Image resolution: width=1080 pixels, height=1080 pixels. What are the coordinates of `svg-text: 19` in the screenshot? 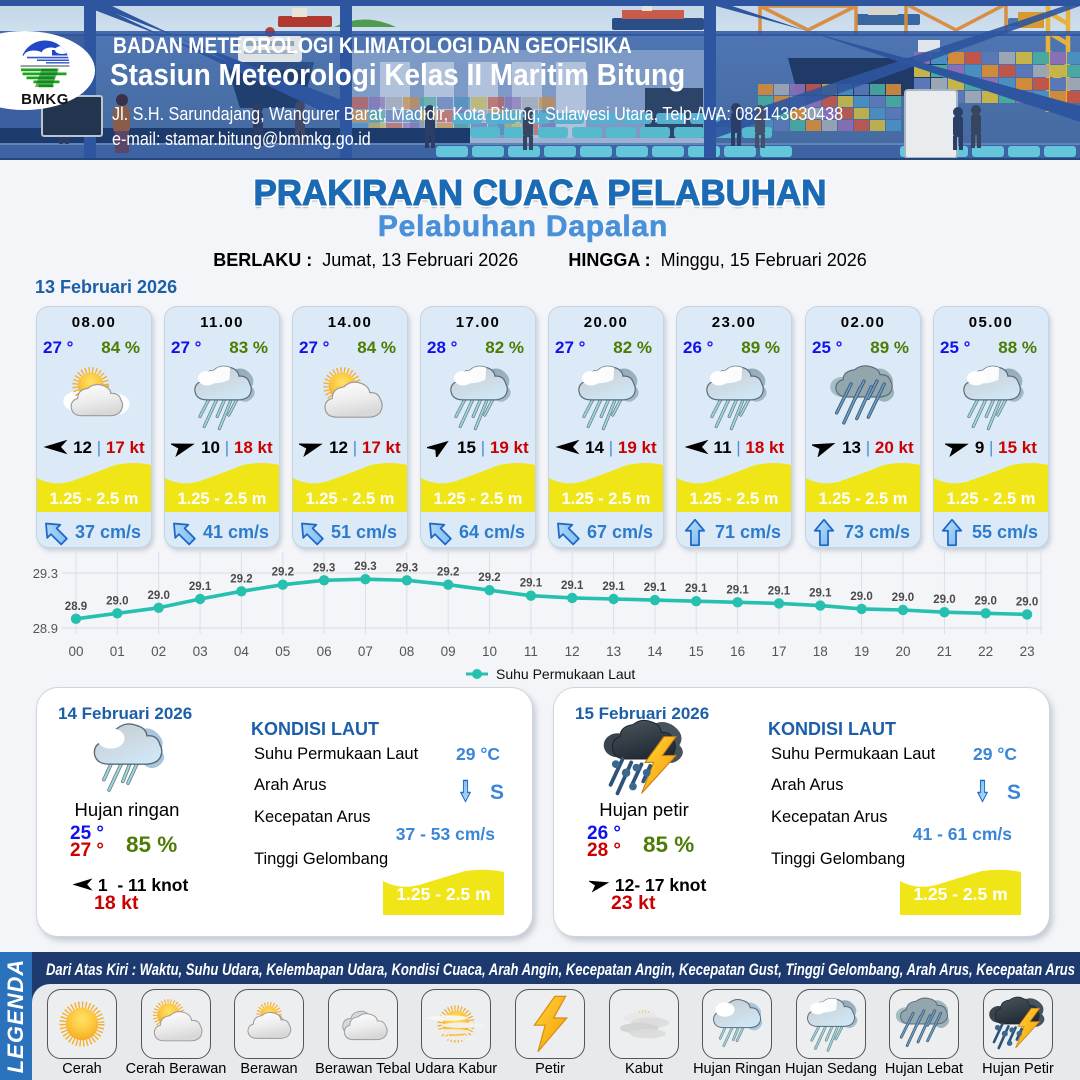 It's located at (861, 651).